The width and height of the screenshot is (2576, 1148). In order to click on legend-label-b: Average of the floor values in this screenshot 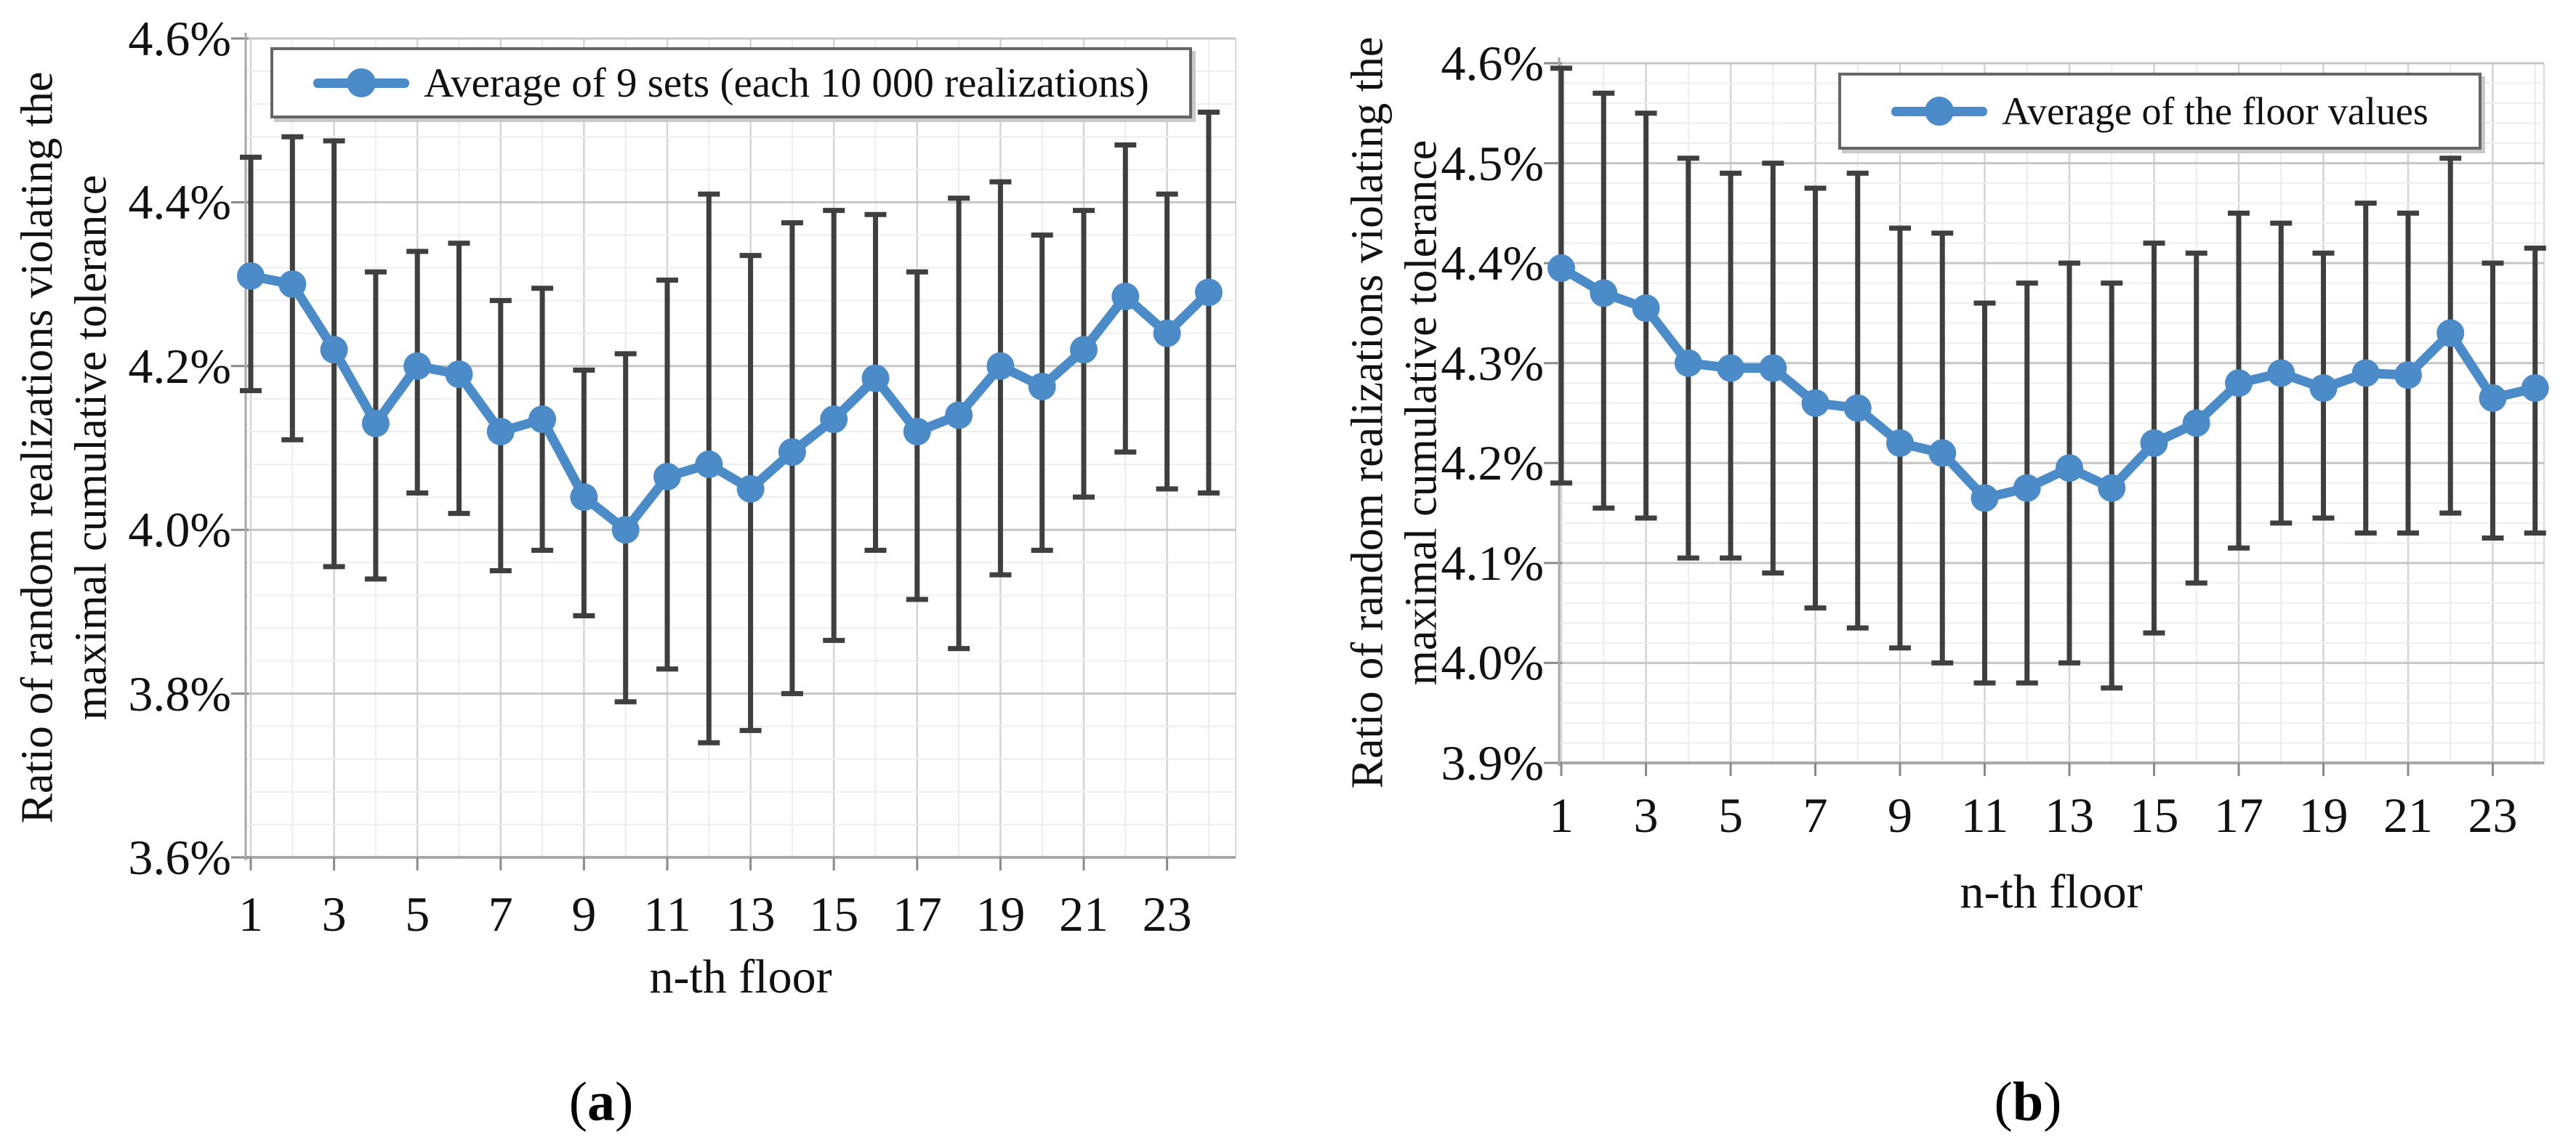, I will do `click(2215, 111)`.